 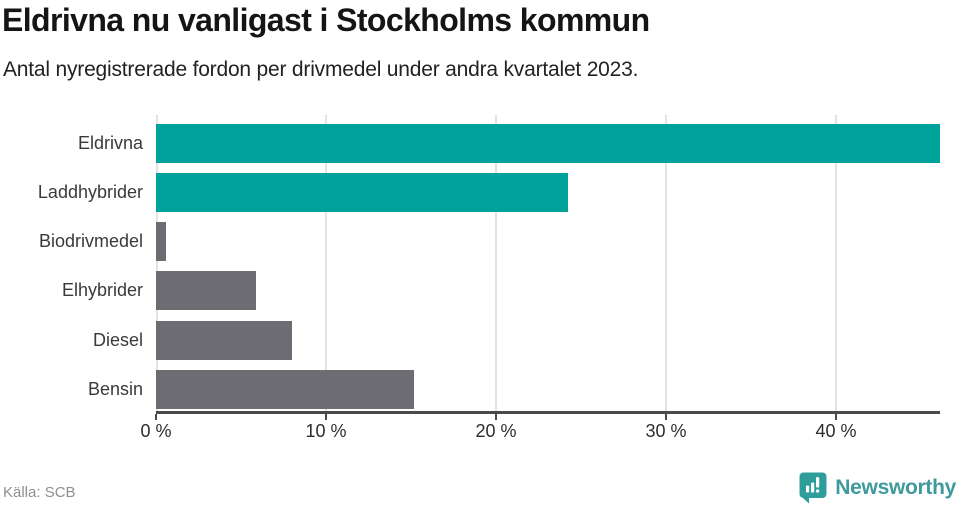 What do you see at coordinates (156, 431) in the screenshot?
I see `x-tick-label: 0 %` at bounding box center [156, 431].